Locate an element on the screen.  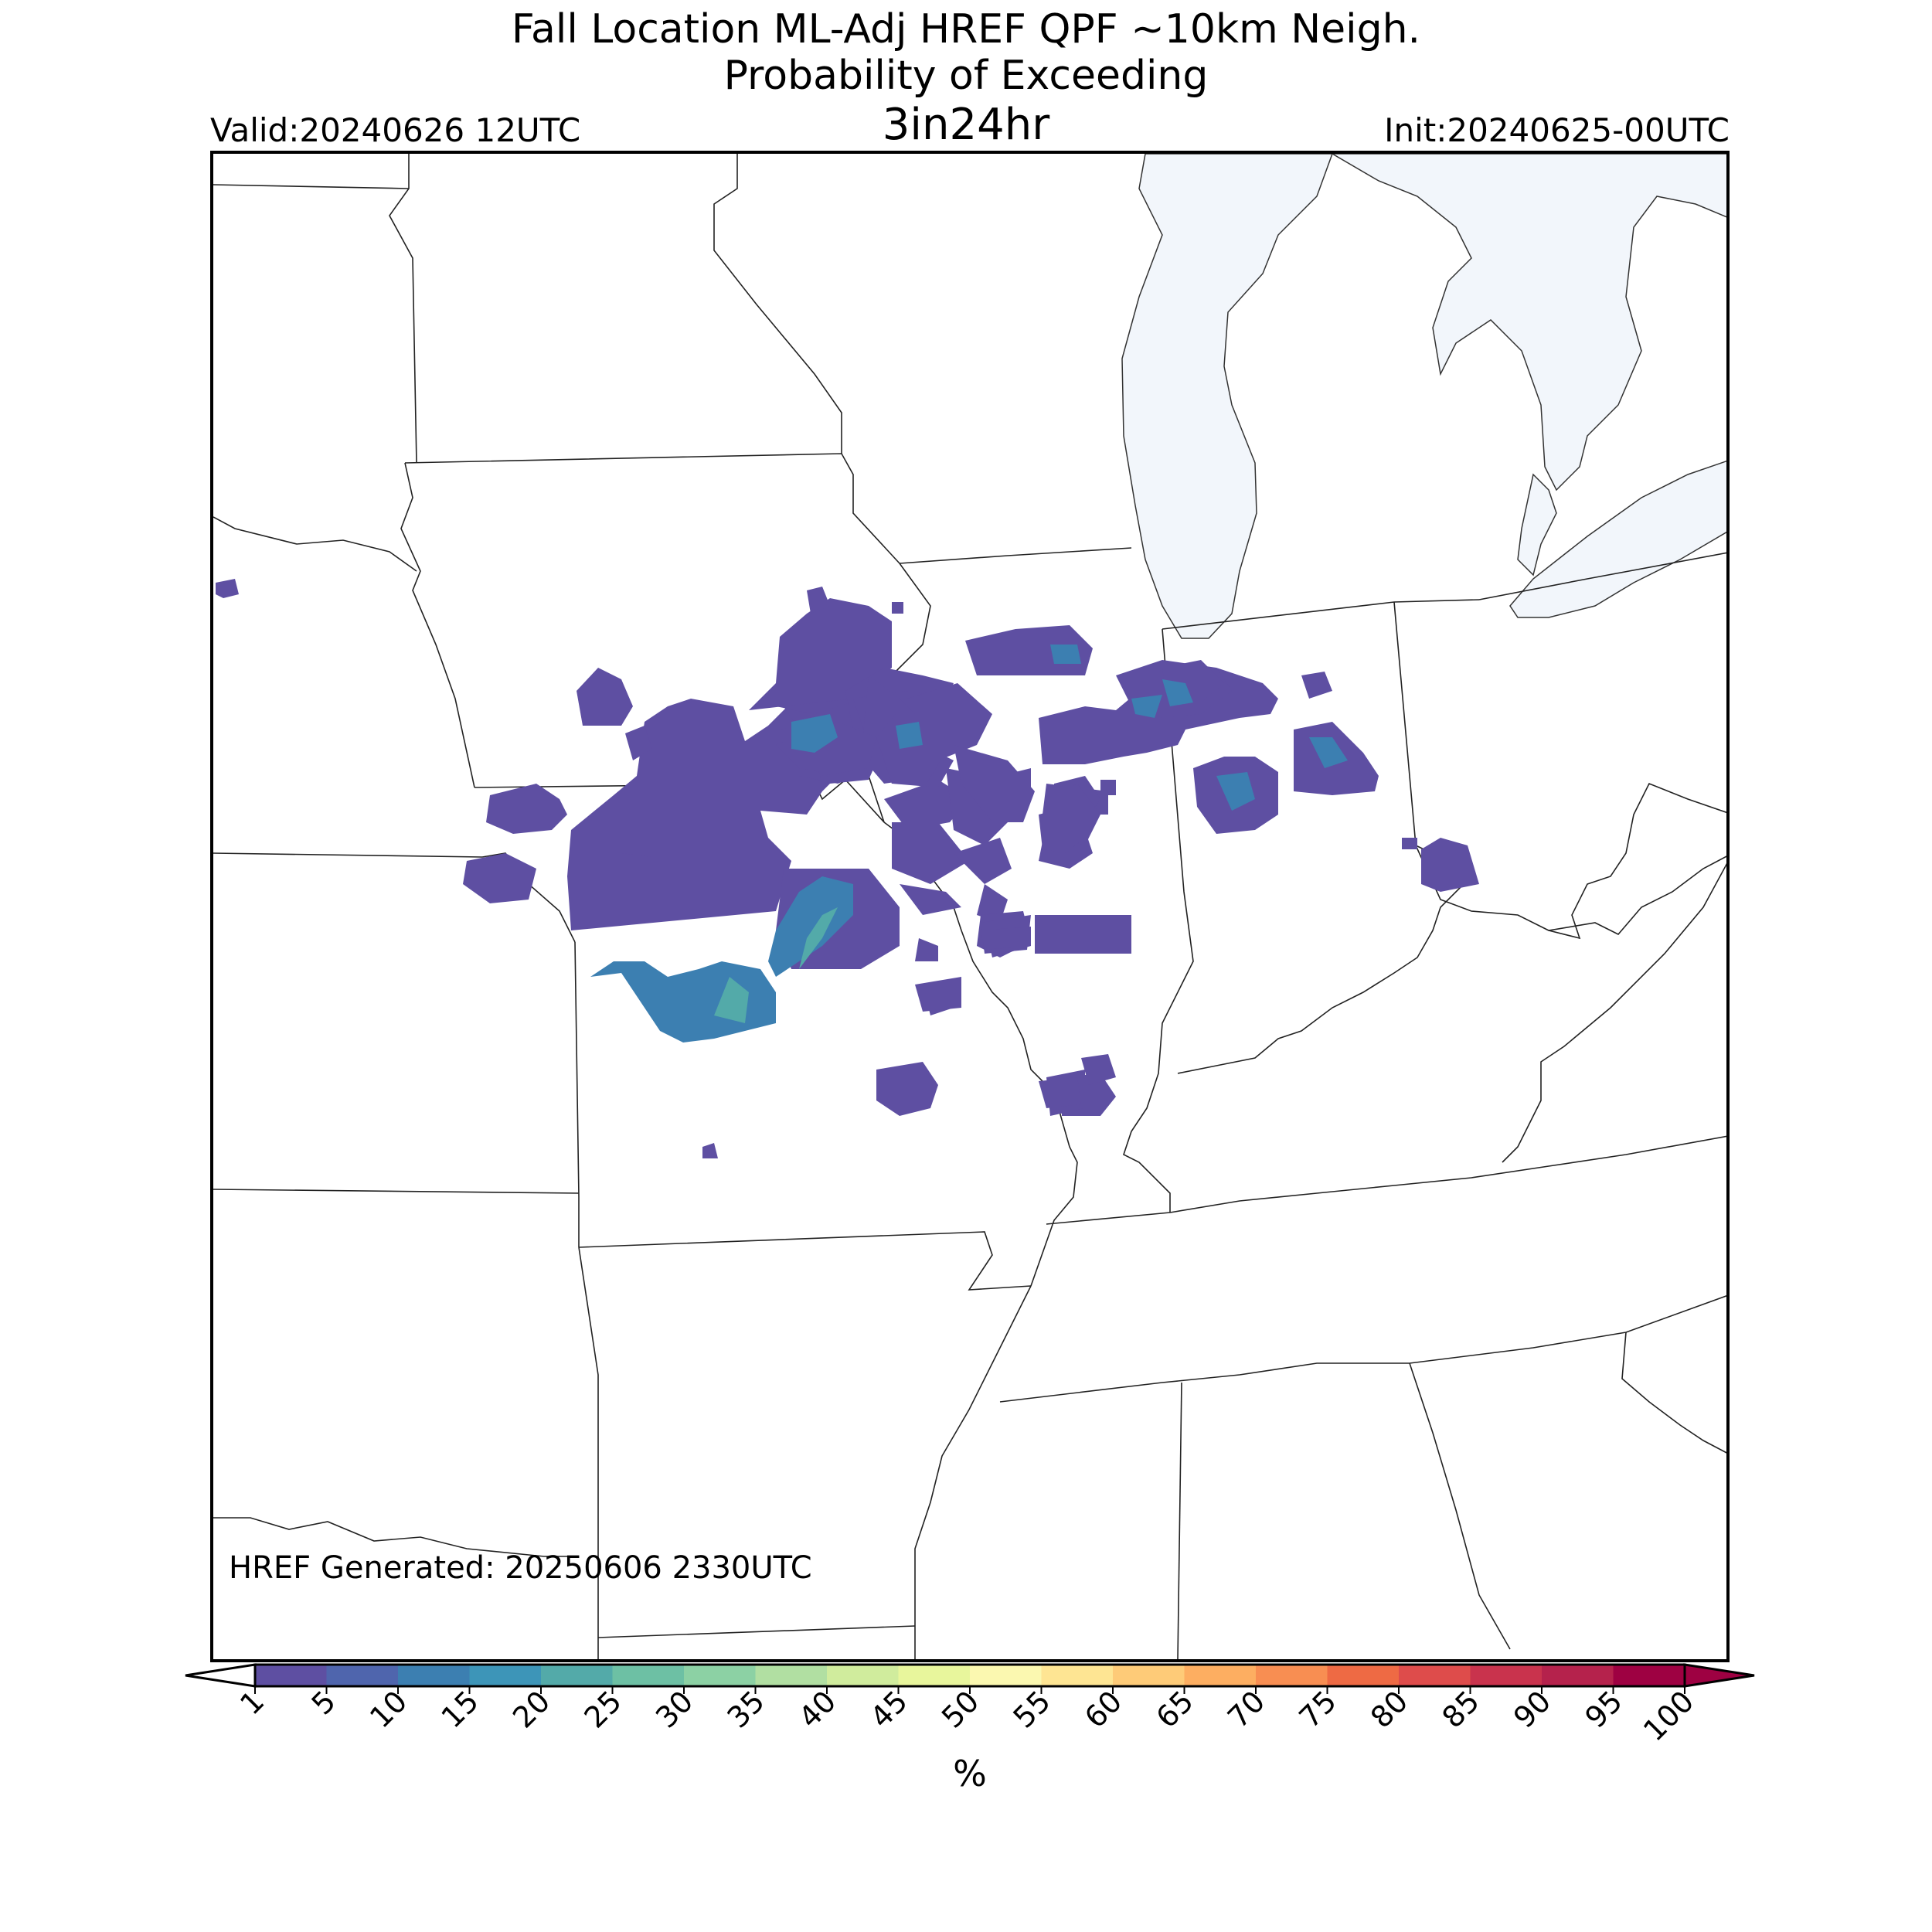
colorbar-extend-high is located at coordinates (1719, 1675).